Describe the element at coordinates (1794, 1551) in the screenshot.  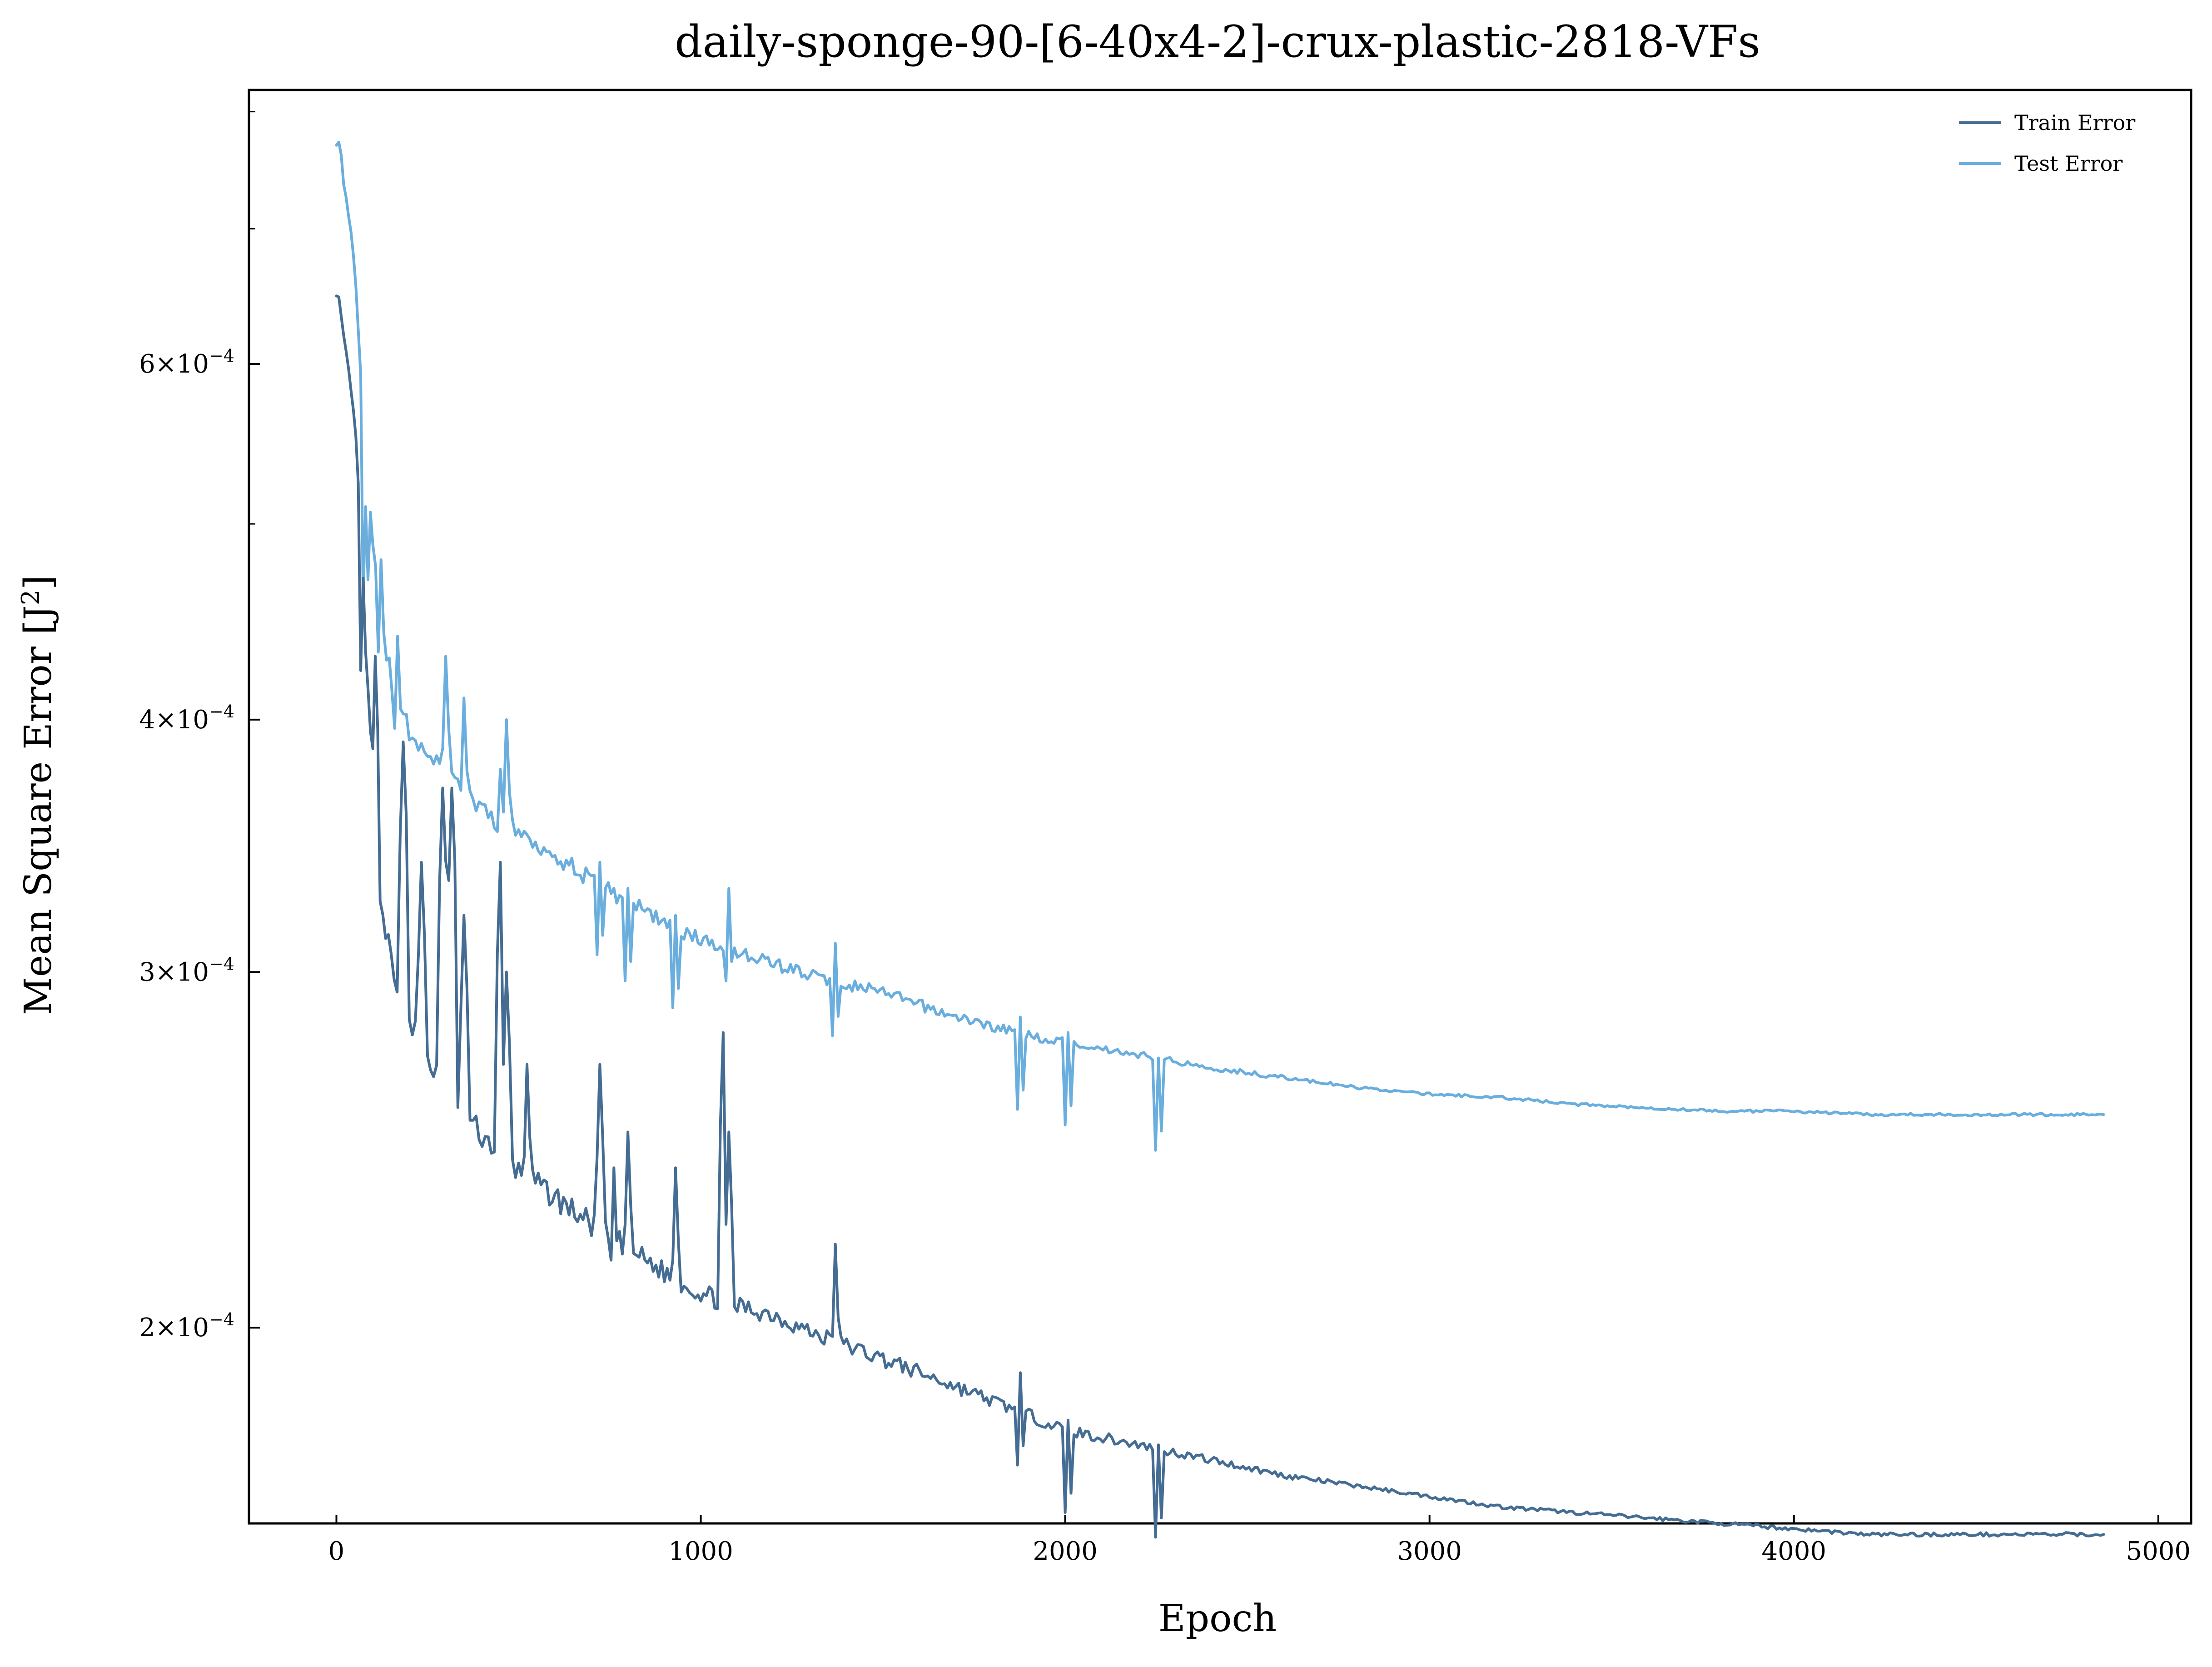
I see `x-tick-label: 4000` at that location.